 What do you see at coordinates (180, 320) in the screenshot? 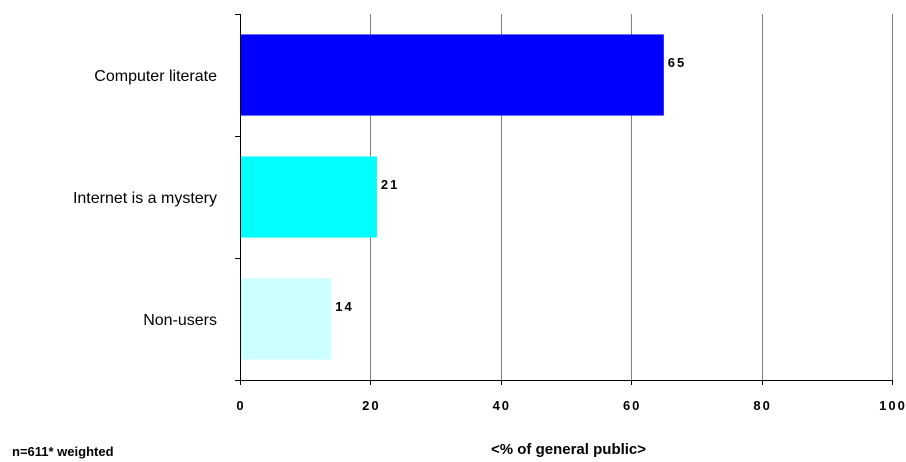
I see `category-label: Non-users` at bounding box center [180, 320].